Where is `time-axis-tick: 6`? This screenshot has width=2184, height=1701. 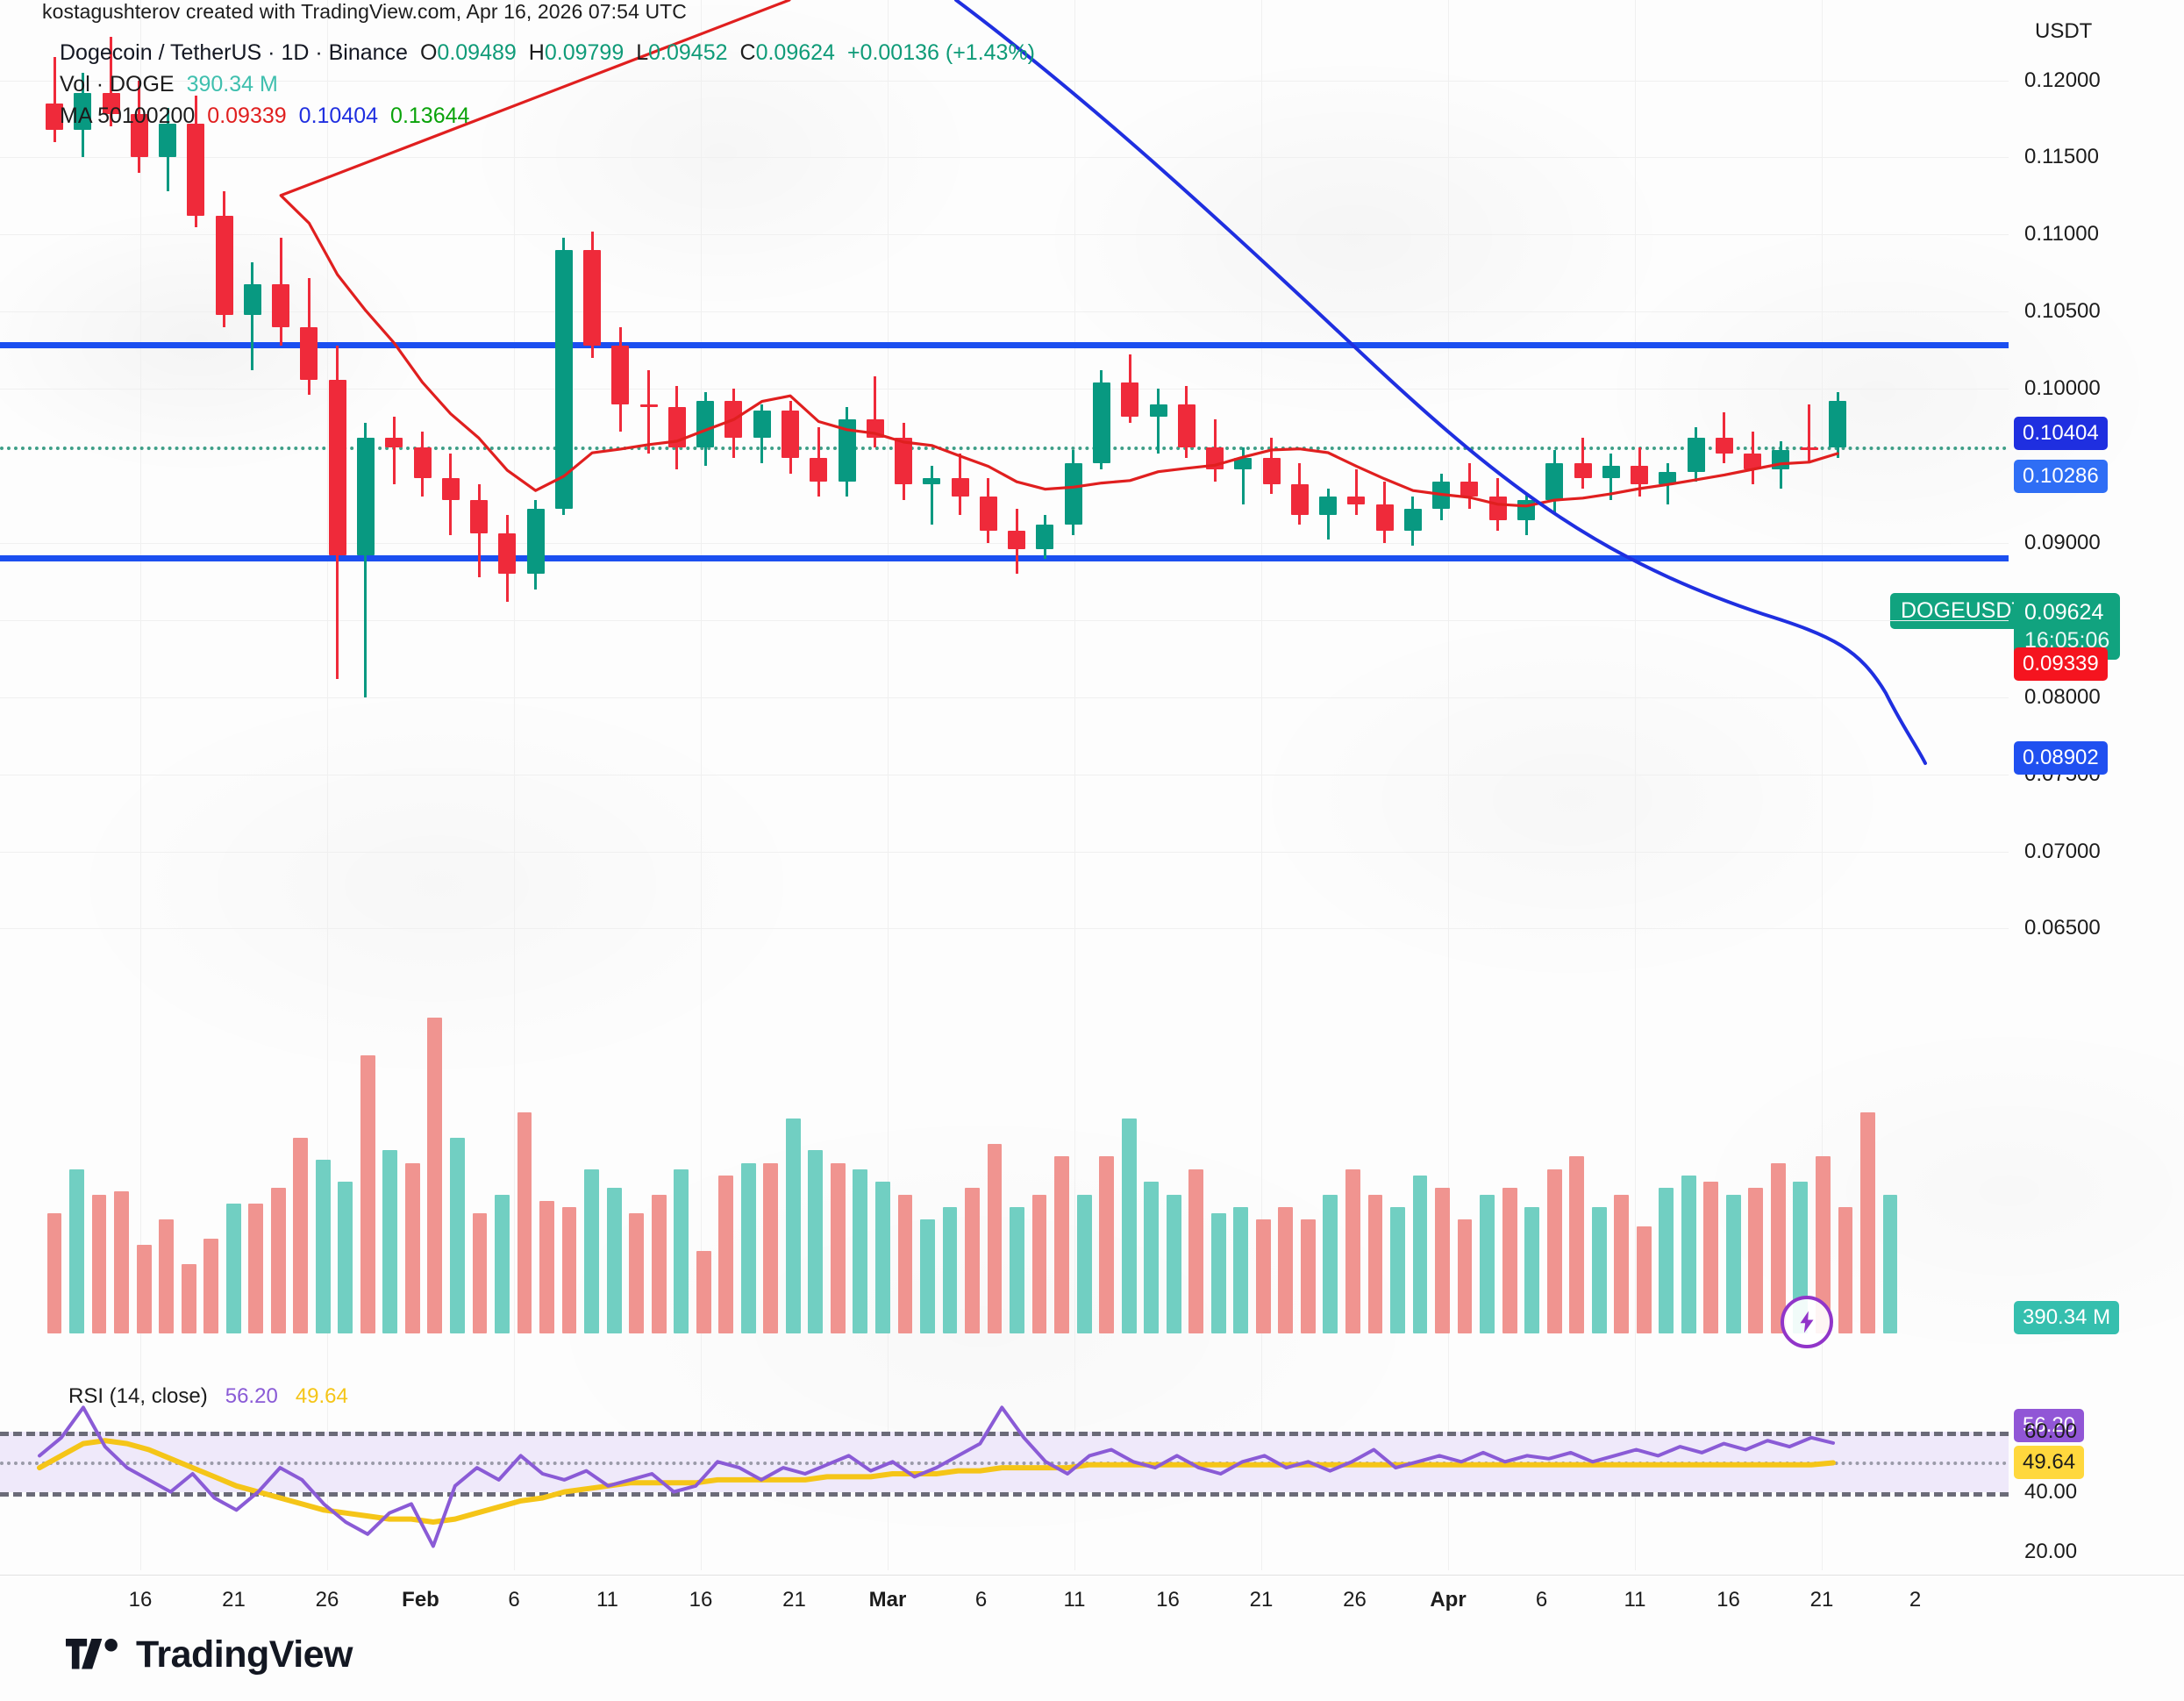 time-axis-tick: 6 is located at coordinates (1541, 1600).